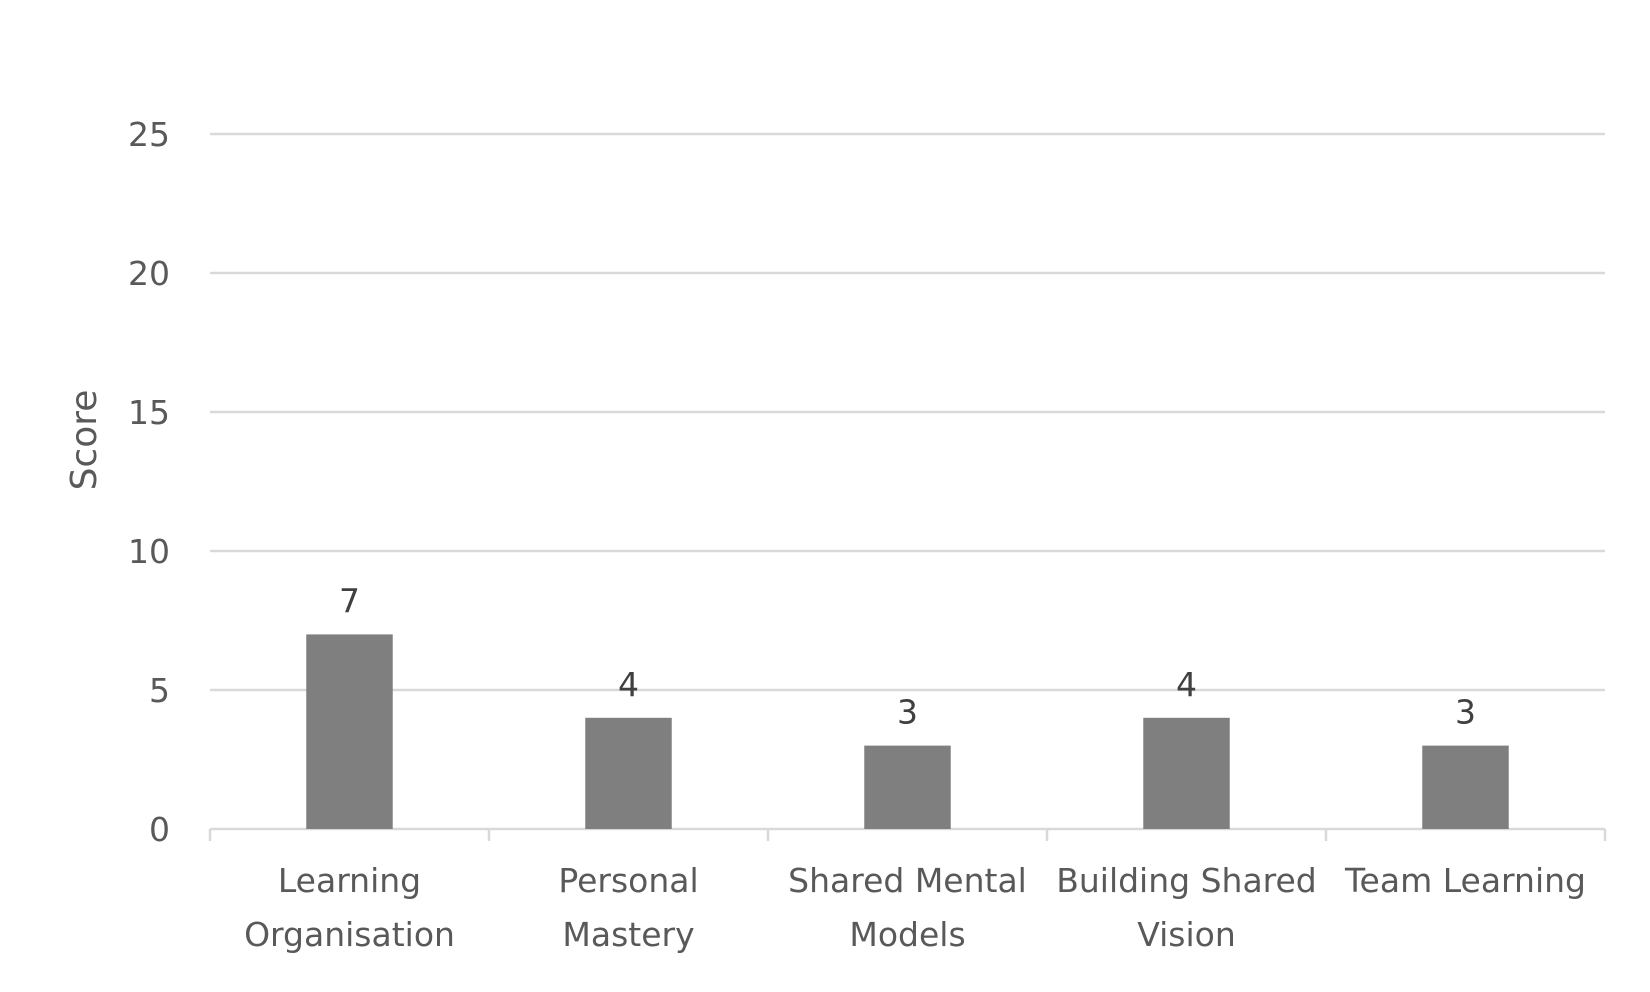 The width and height of the screenshot is (1650, 992). Describe the element at coordinates (159, 690) in the screenshot. I see `y-tick-label: 5` at that location.